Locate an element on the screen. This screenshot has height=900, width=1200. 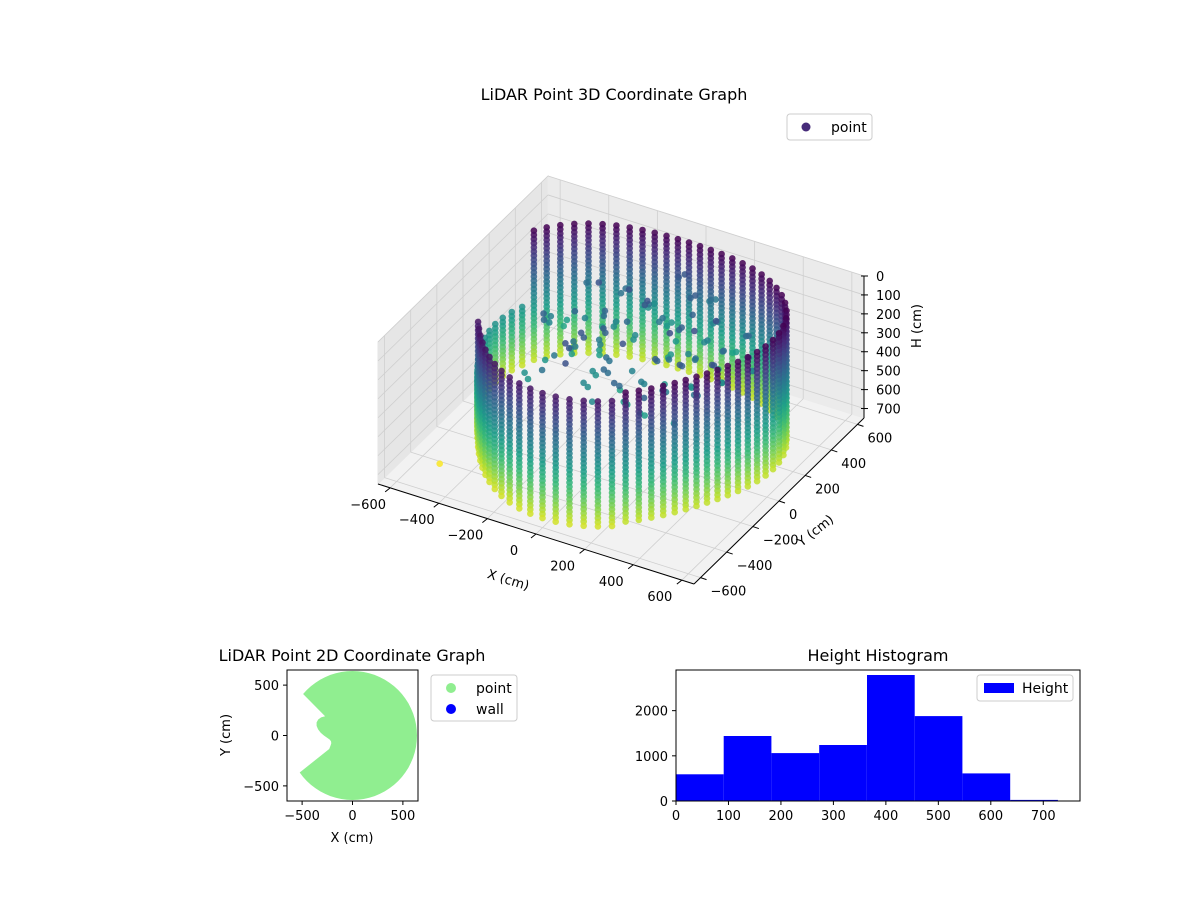
chart-3d-x-label: X (cm) is located at coordinates (508, 580).